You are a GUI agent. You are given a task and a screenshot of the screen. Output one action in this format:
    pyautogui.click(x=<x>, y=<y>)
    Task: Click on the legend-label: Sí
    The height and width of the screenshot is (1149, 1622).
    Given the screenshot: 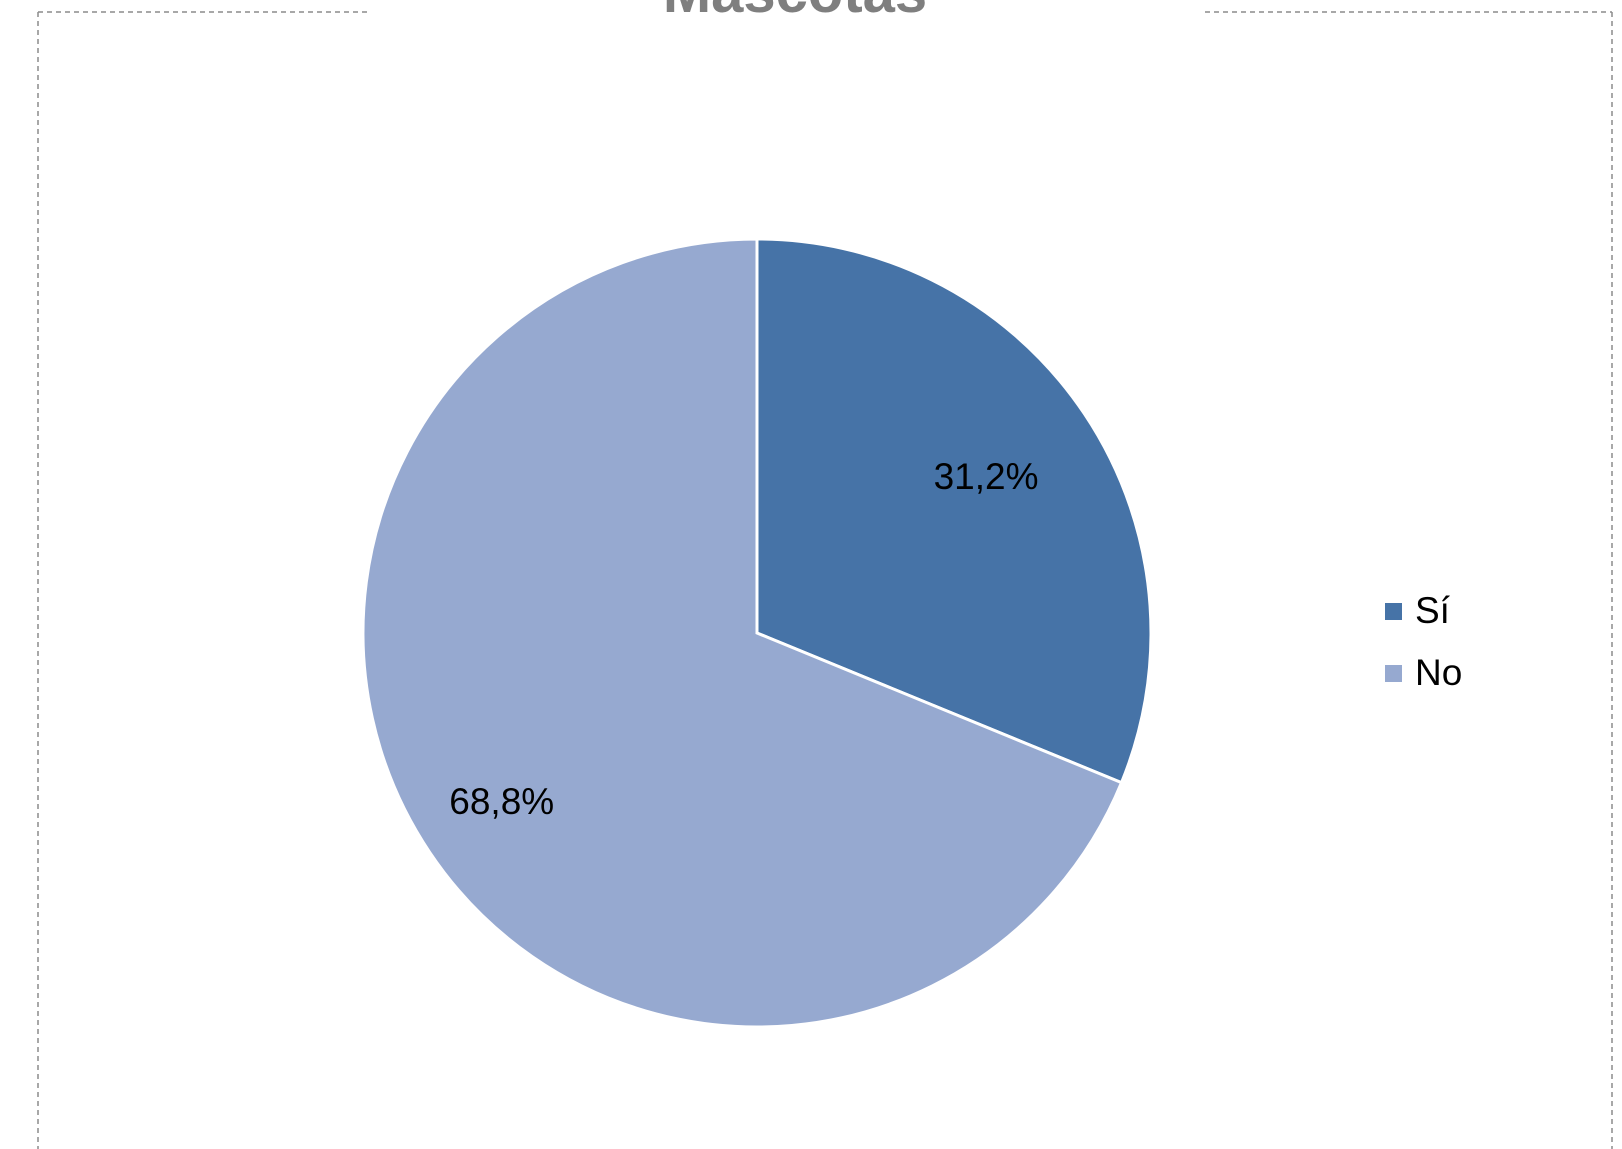 What is the action you would take?
    pyautogui.click(x=1432, y=610)
    